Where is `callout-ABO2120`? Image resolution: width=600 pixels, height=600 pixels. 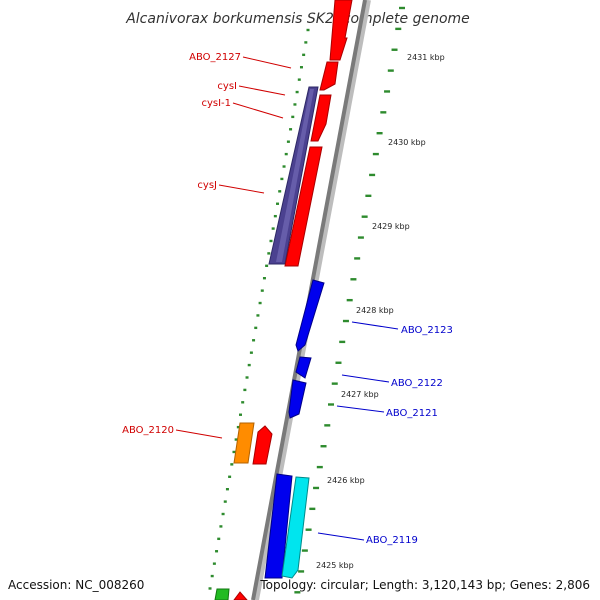
callout-ABO2120 is located at coordinates (199, 434).